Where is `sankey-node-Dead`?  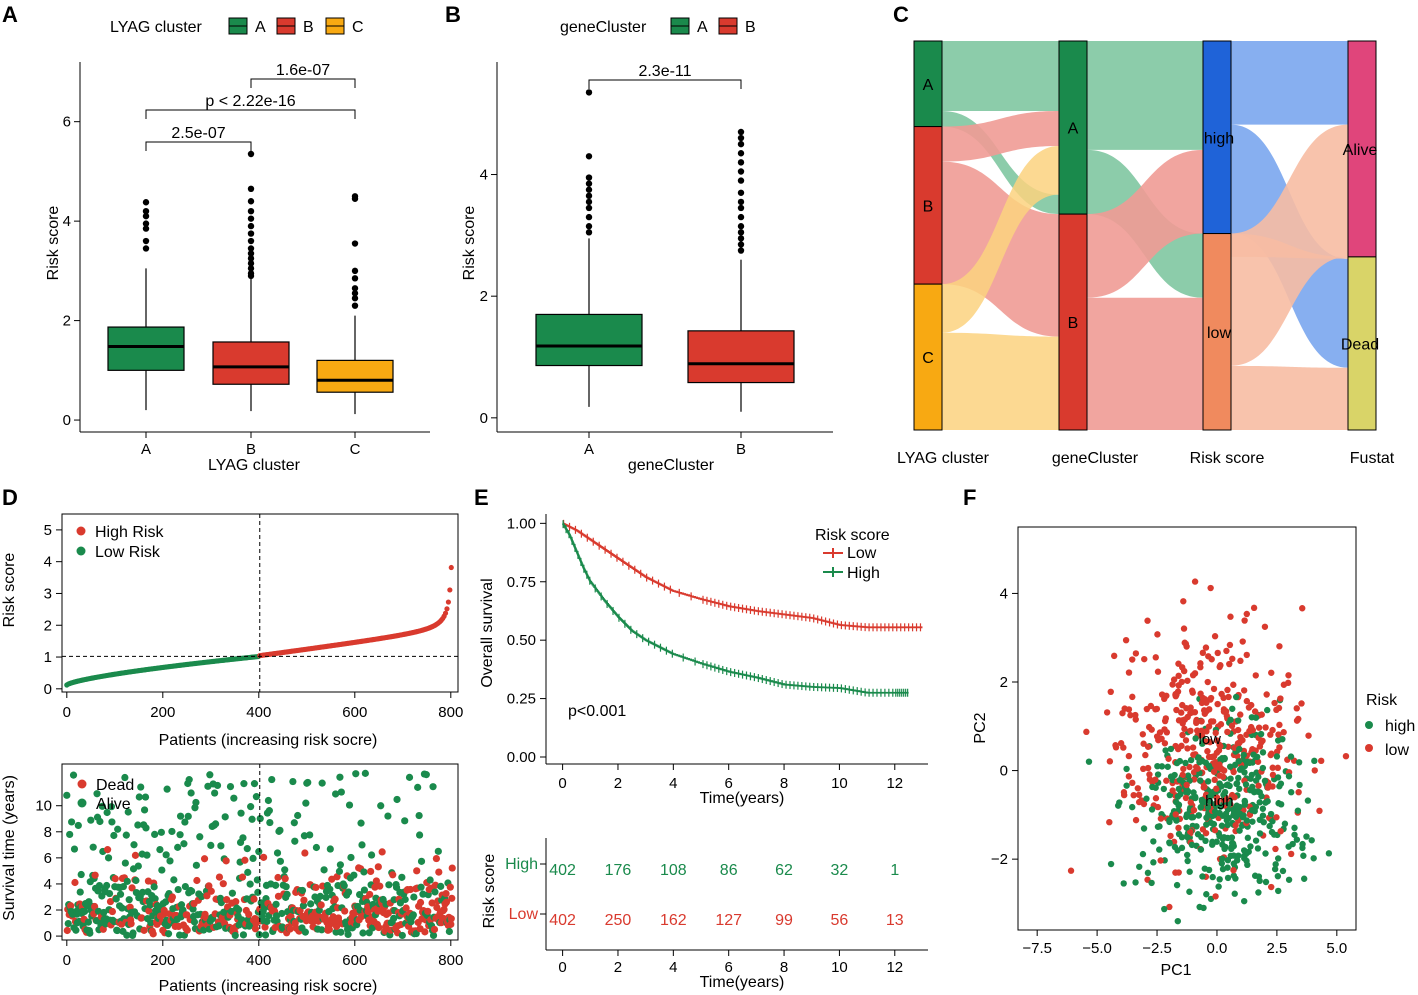
sankey-node-Dead is located at coordinates (1362, 343).